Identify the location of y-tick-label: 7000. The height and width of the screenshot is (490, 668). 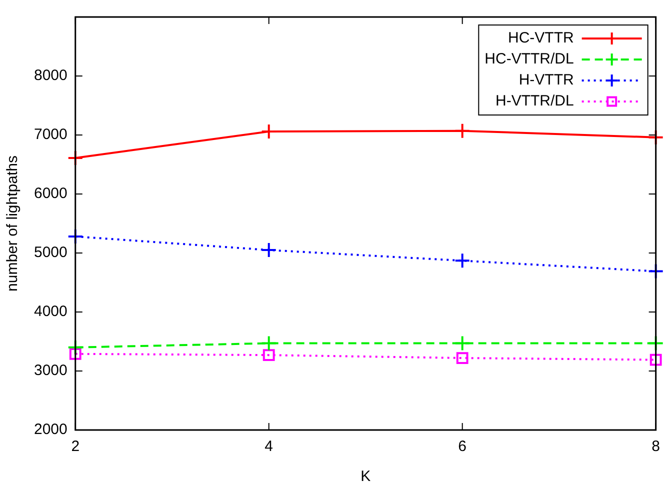
(51, 135).